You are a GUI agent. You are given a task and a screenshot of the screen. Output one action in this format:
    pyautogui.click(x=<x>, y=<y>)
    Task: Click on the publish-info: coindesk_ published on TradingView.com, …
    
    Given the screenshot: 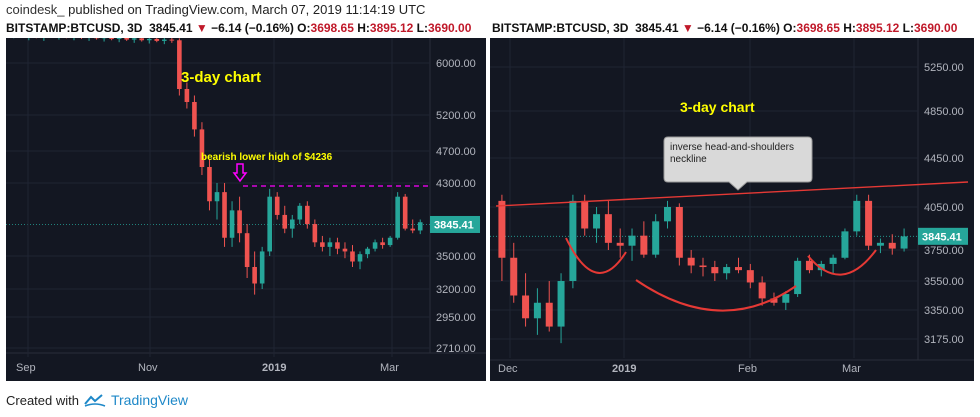 What is the action you would take?
    pyautogui.click(x=215, y=9)
    